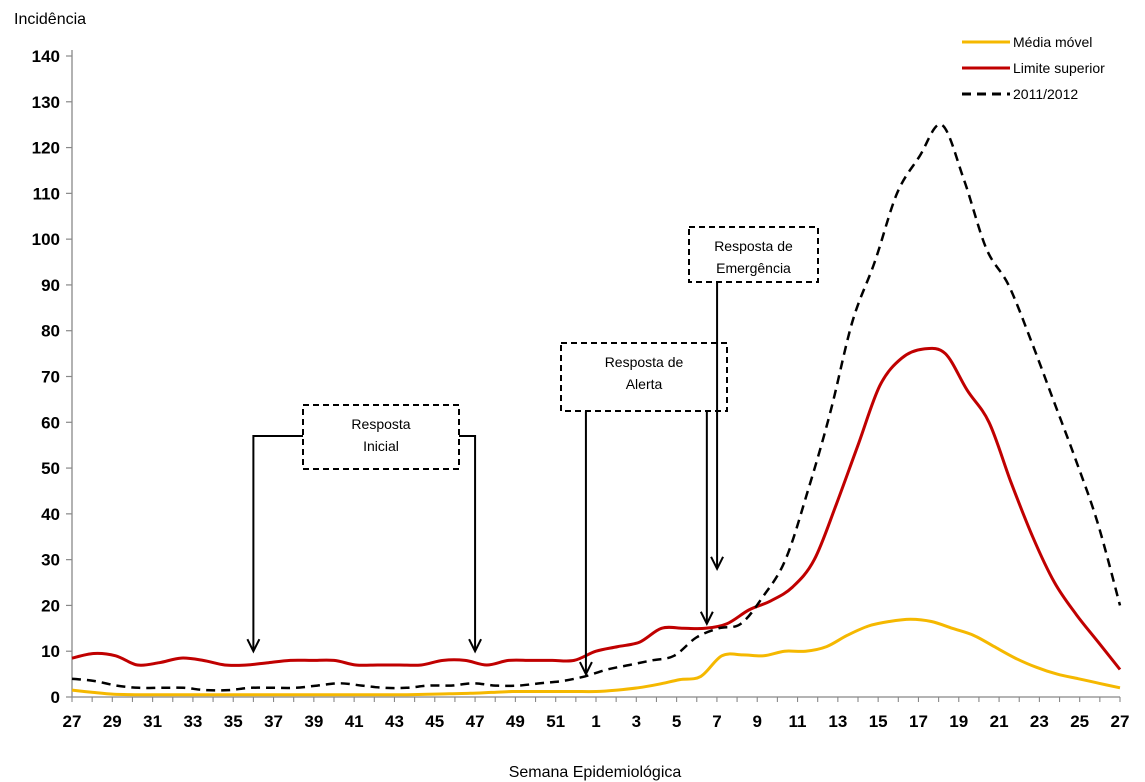 The width and height of the screenshot is (1145, 782). I want to click on series-line-media-movel, so click(596, 657).